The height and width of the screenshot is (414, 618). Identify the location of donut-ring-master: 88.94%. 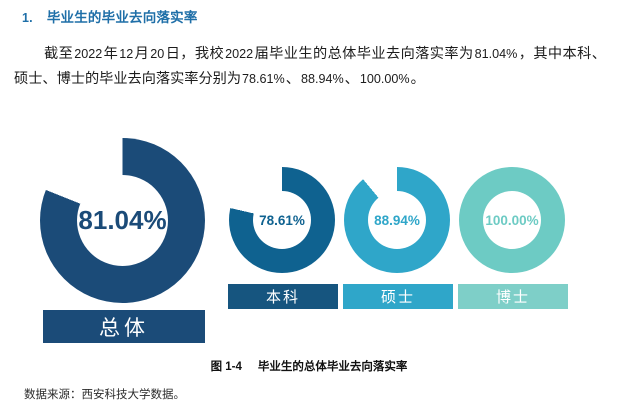
(397, 220).